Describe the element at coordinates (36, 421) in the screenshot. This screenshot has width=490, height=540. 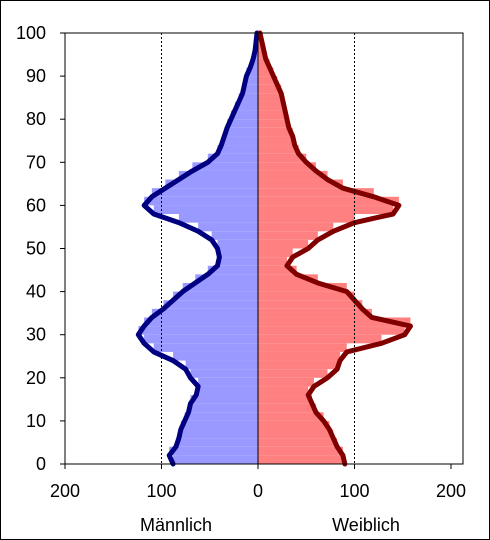
I see `y-tick-label: 10` at that location.